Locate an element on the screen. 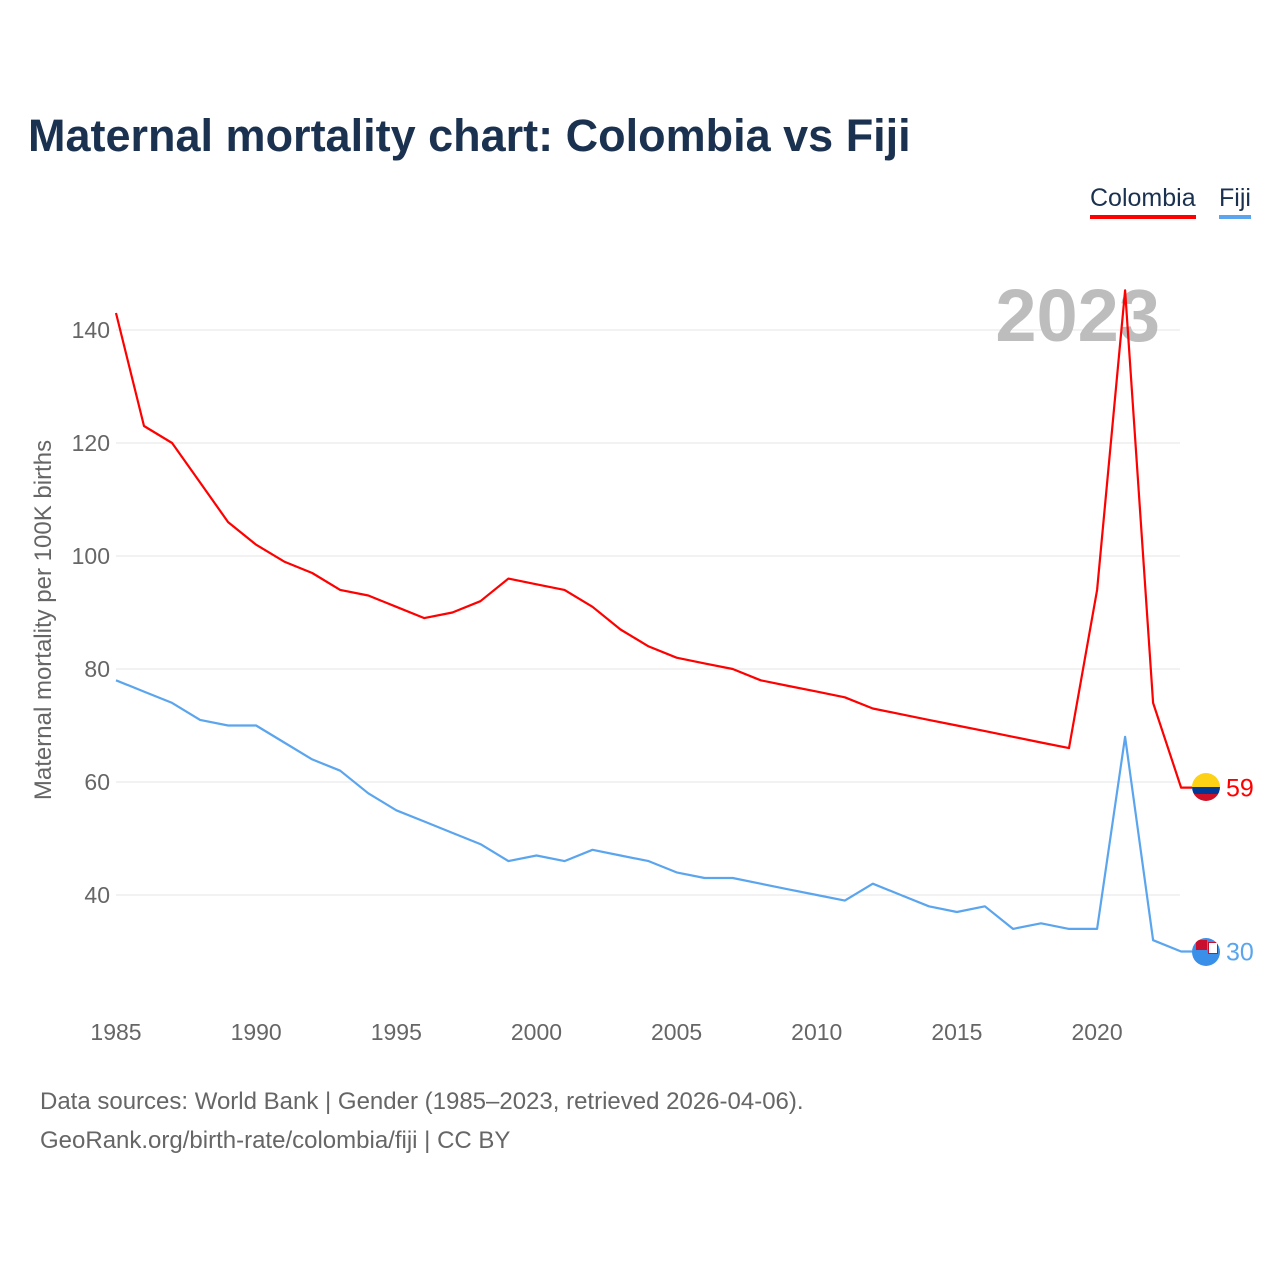  y-tick-label: 60 is located at coordinates (97, 782).